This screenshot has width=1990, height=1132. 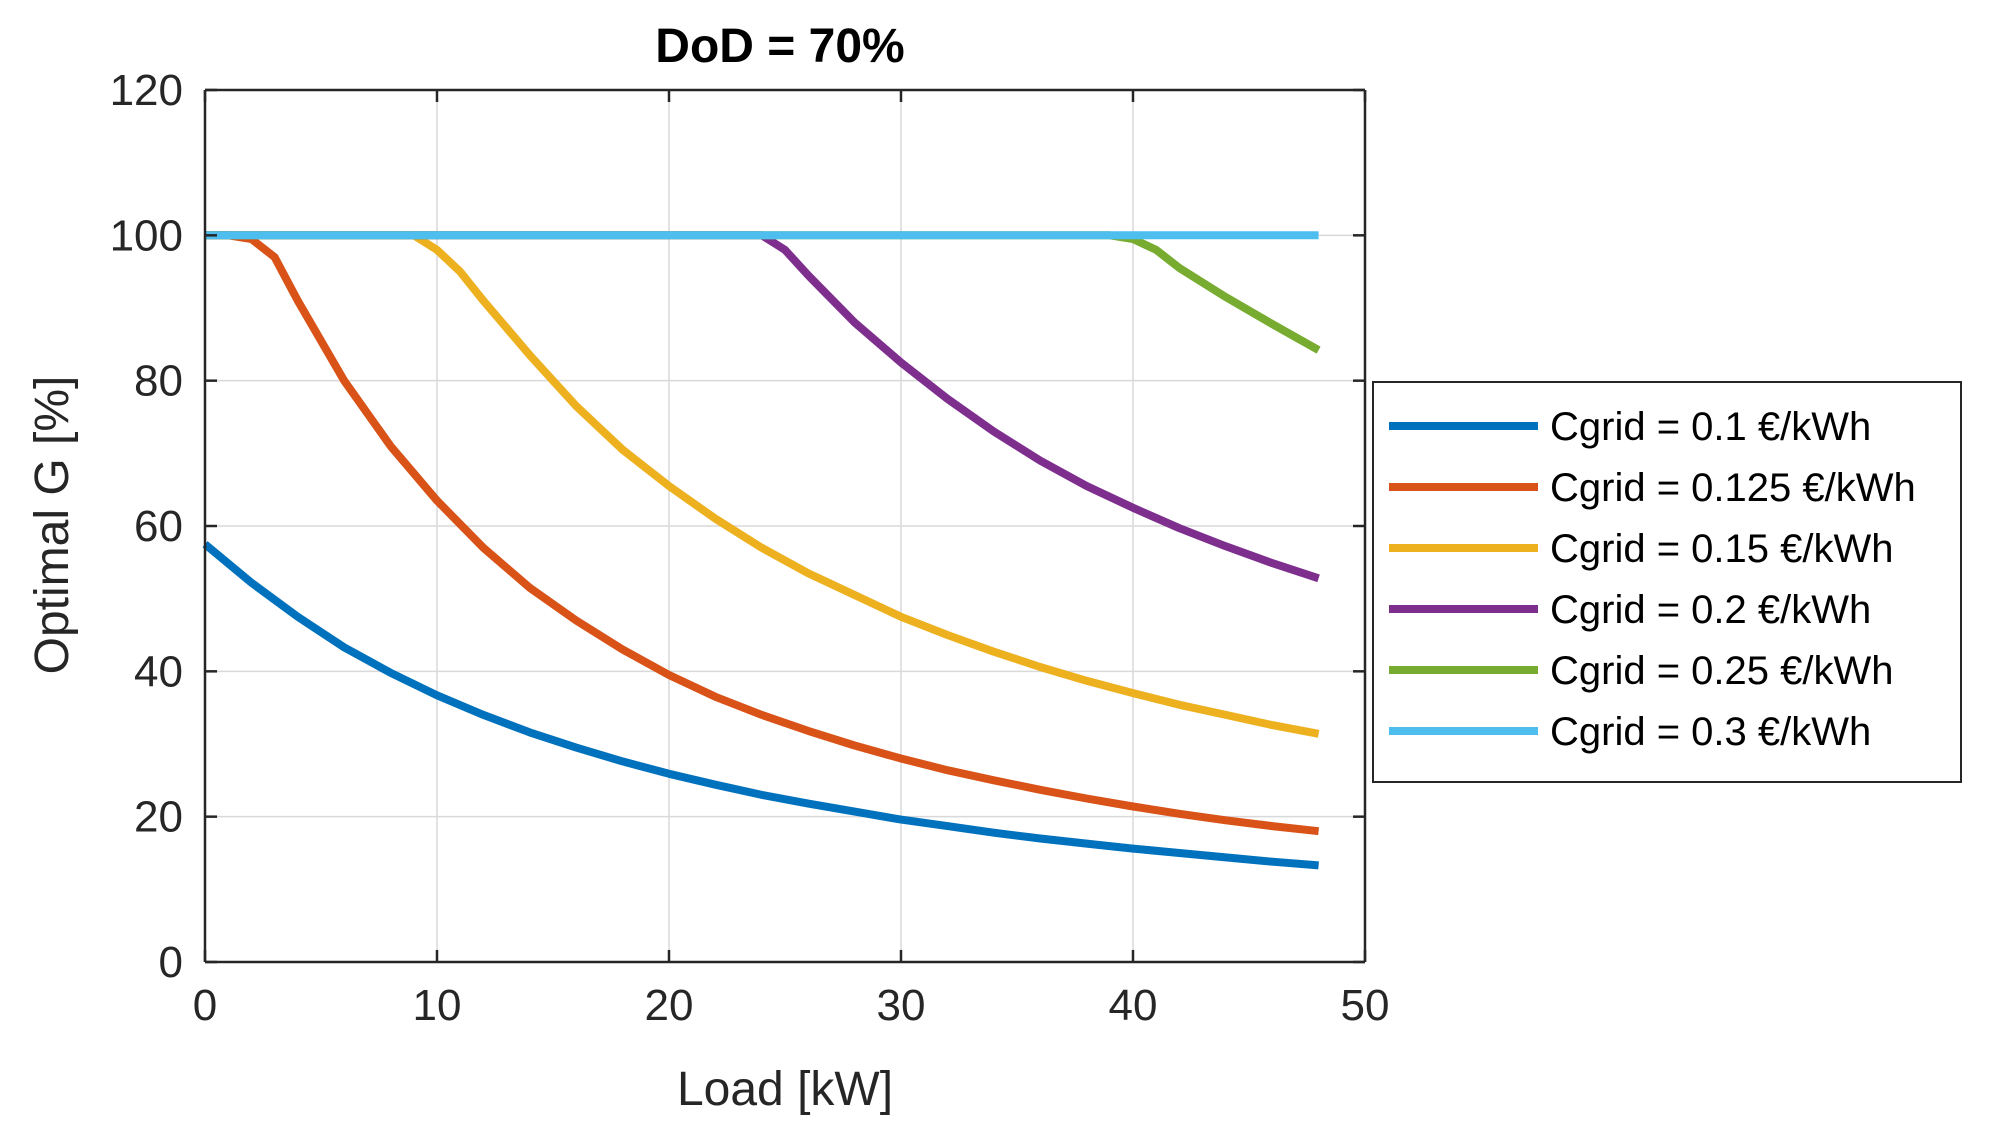 I want to click on x-axis-label: Load [kW], so click(x=785, y=1089).